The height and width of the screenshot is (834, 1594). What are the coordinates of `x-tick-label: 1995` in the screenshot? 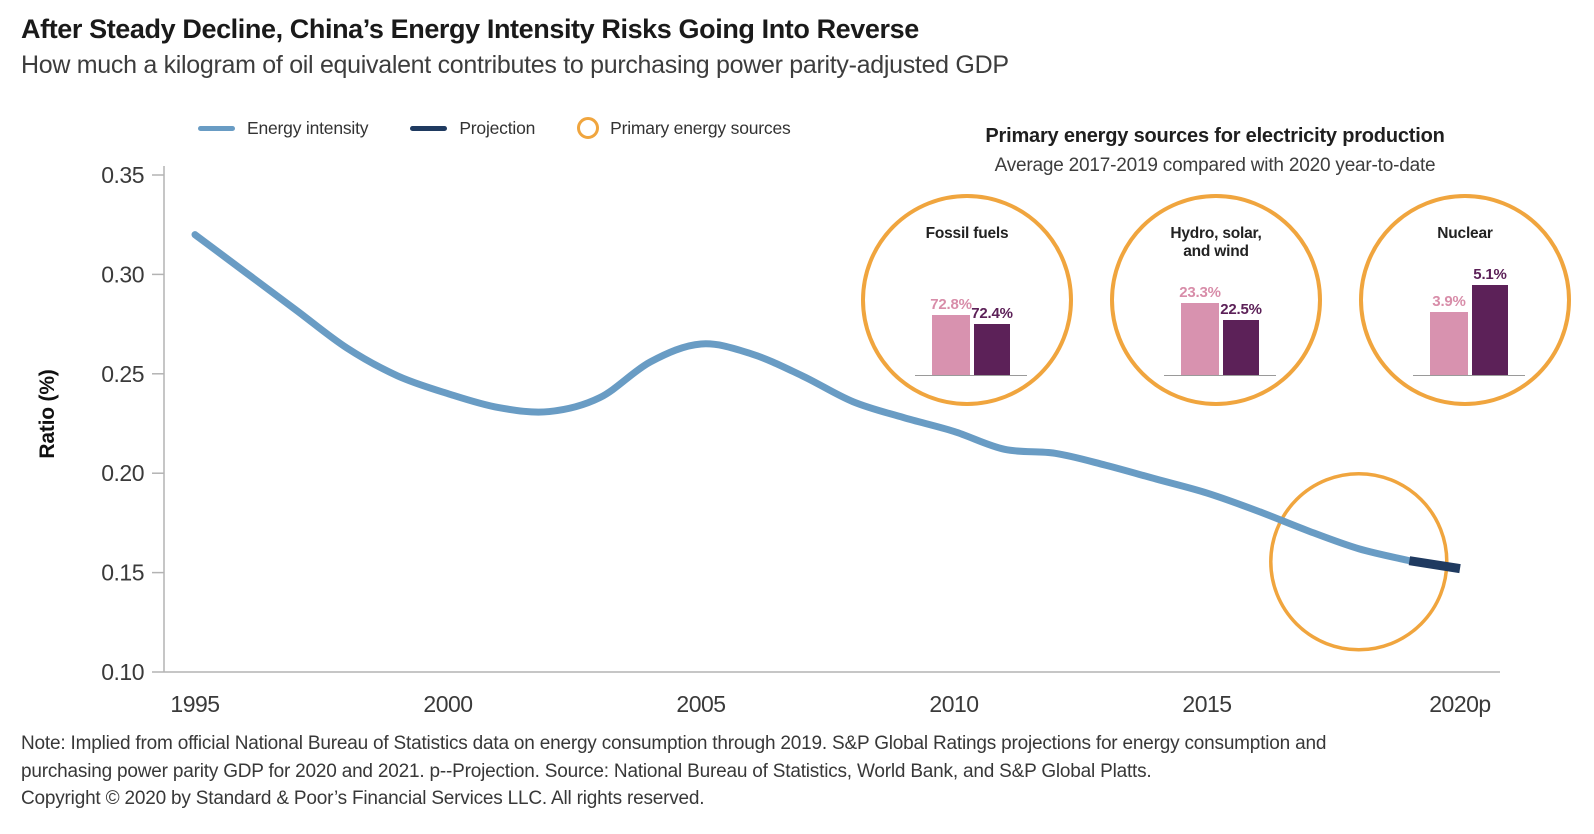 It's located at (194, 704).